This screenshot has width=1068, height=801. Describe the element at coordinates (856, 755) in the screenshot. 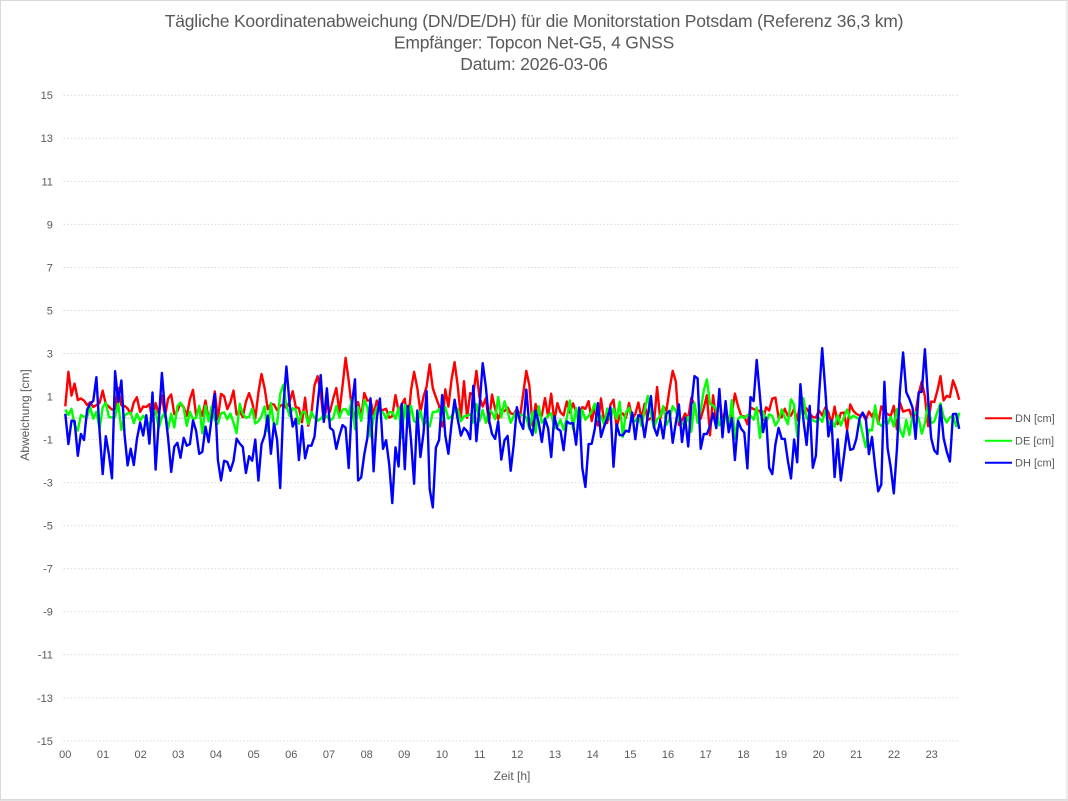

I see `svg-text: 21` at that location.